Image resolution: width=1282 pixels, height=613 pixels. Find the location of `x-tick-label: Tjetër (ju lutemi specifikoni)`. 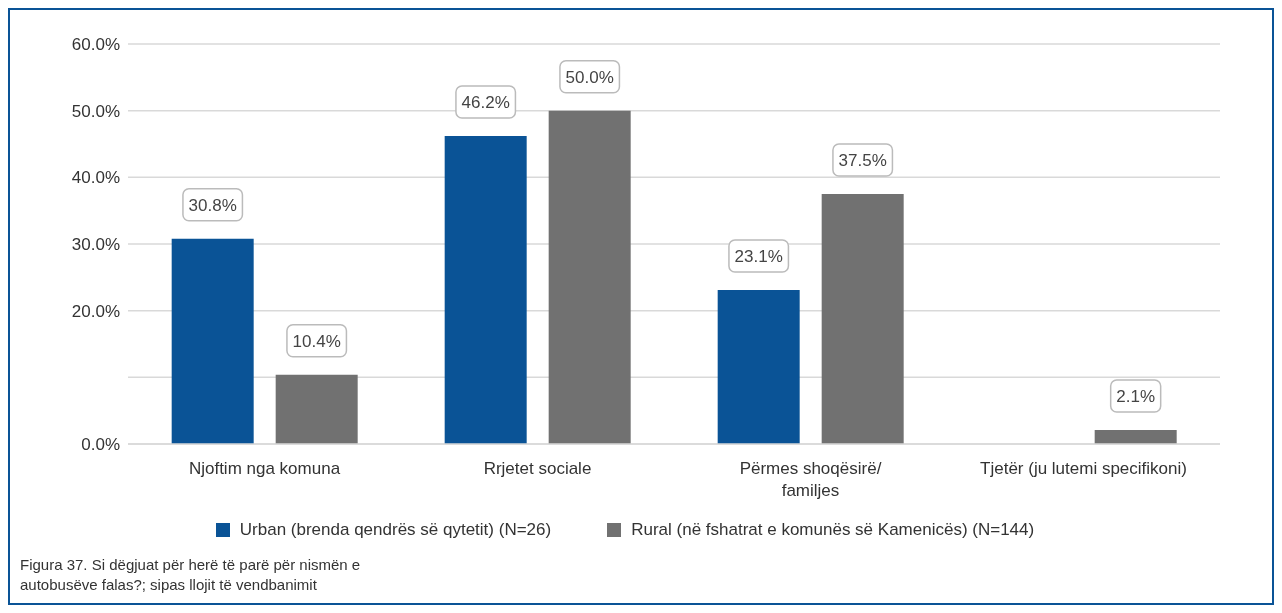

x-tick-label: Tjetër (ju lutemi specifikoni) is located at coordinates (1083, 468).